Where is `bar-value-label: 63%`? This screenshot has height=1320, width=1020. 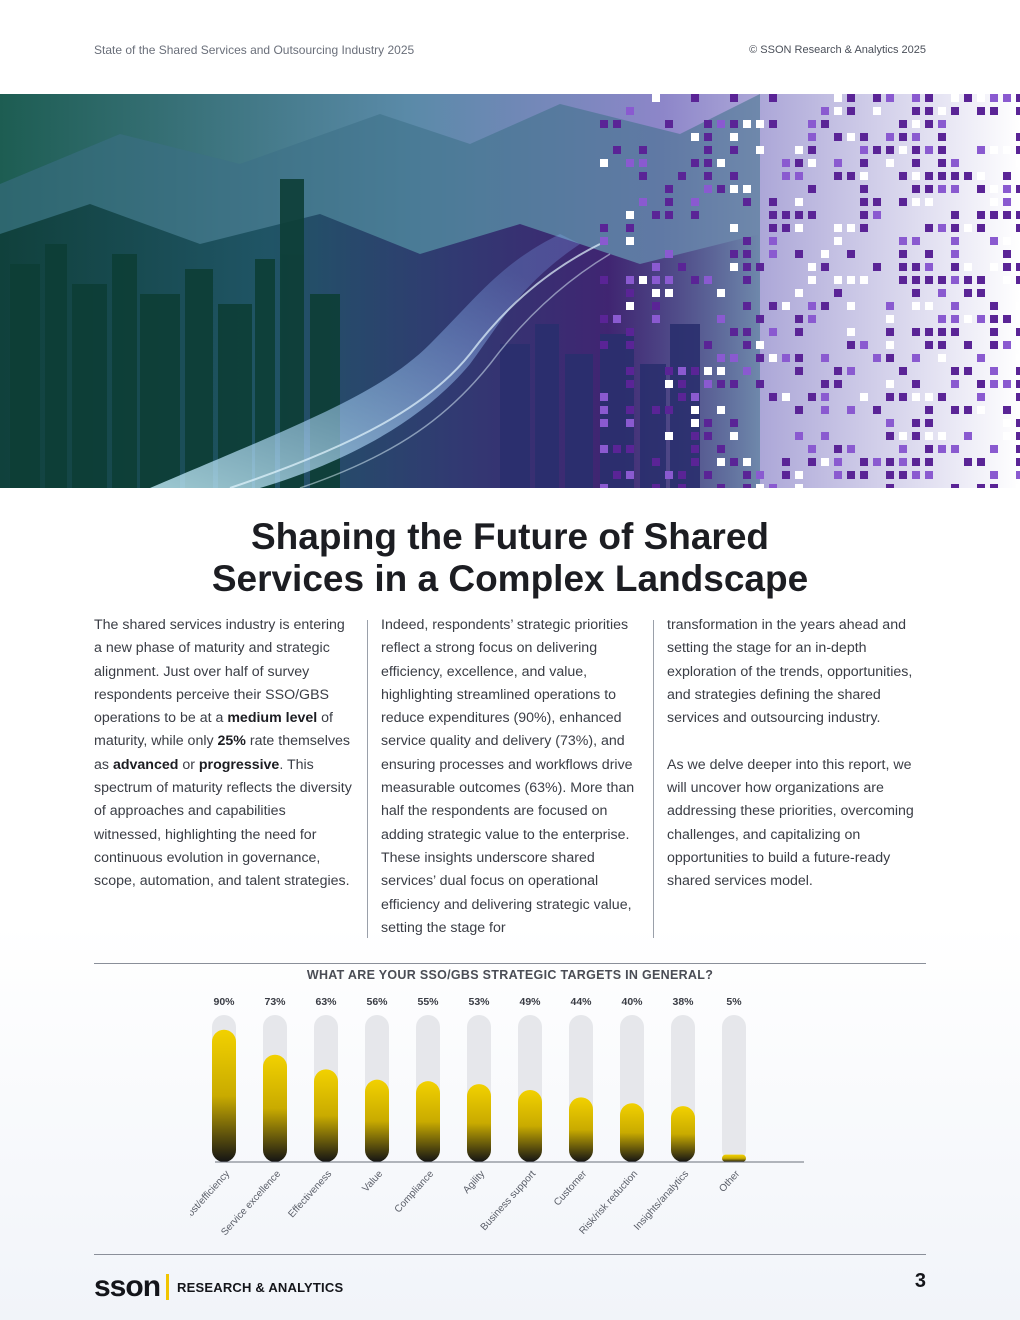
bar-value-label: 63% is located at coordinates (326, 1002).